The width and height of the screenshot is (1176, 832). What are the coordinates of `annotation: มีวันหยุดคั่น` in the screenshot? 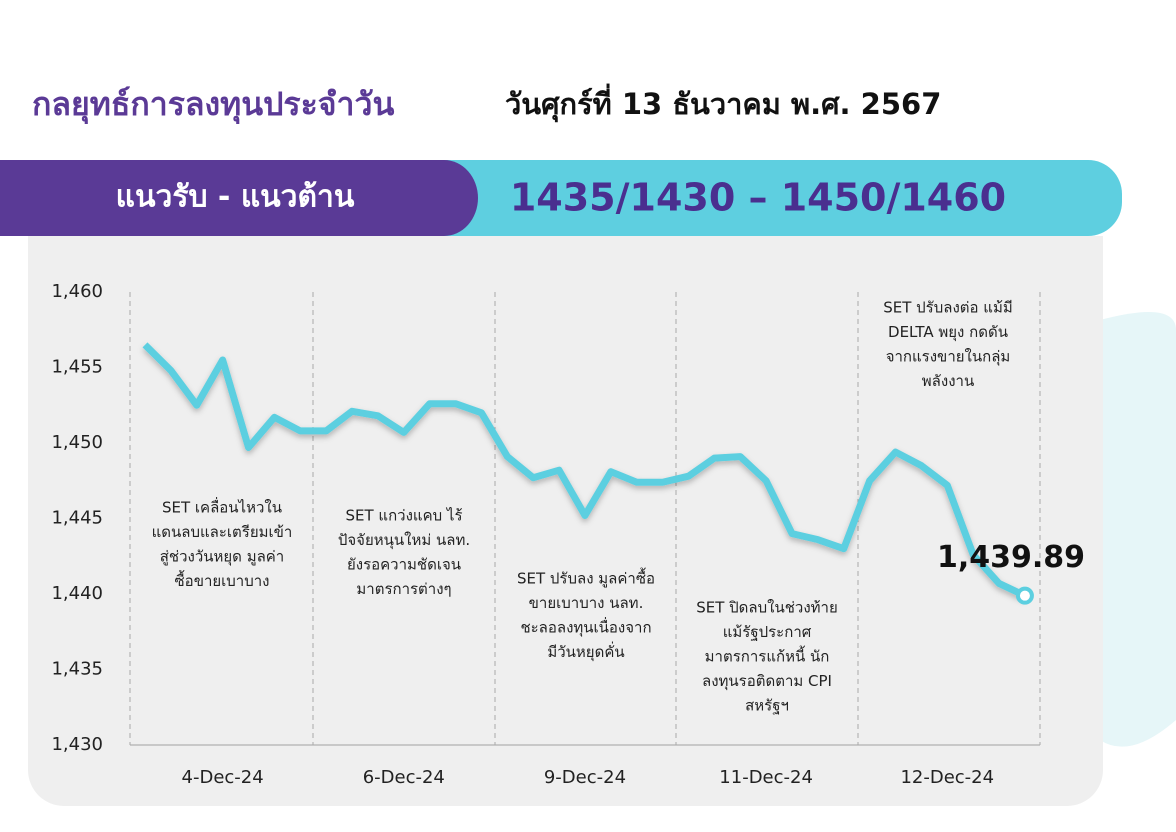 It's located at (585, 651).